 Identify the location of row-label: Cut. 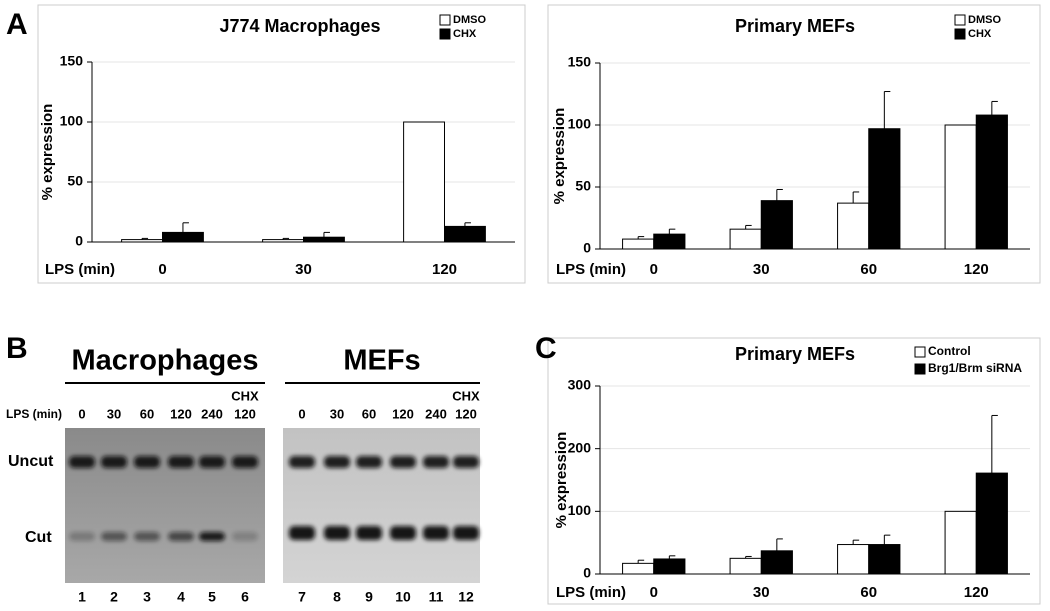
(38, 537).